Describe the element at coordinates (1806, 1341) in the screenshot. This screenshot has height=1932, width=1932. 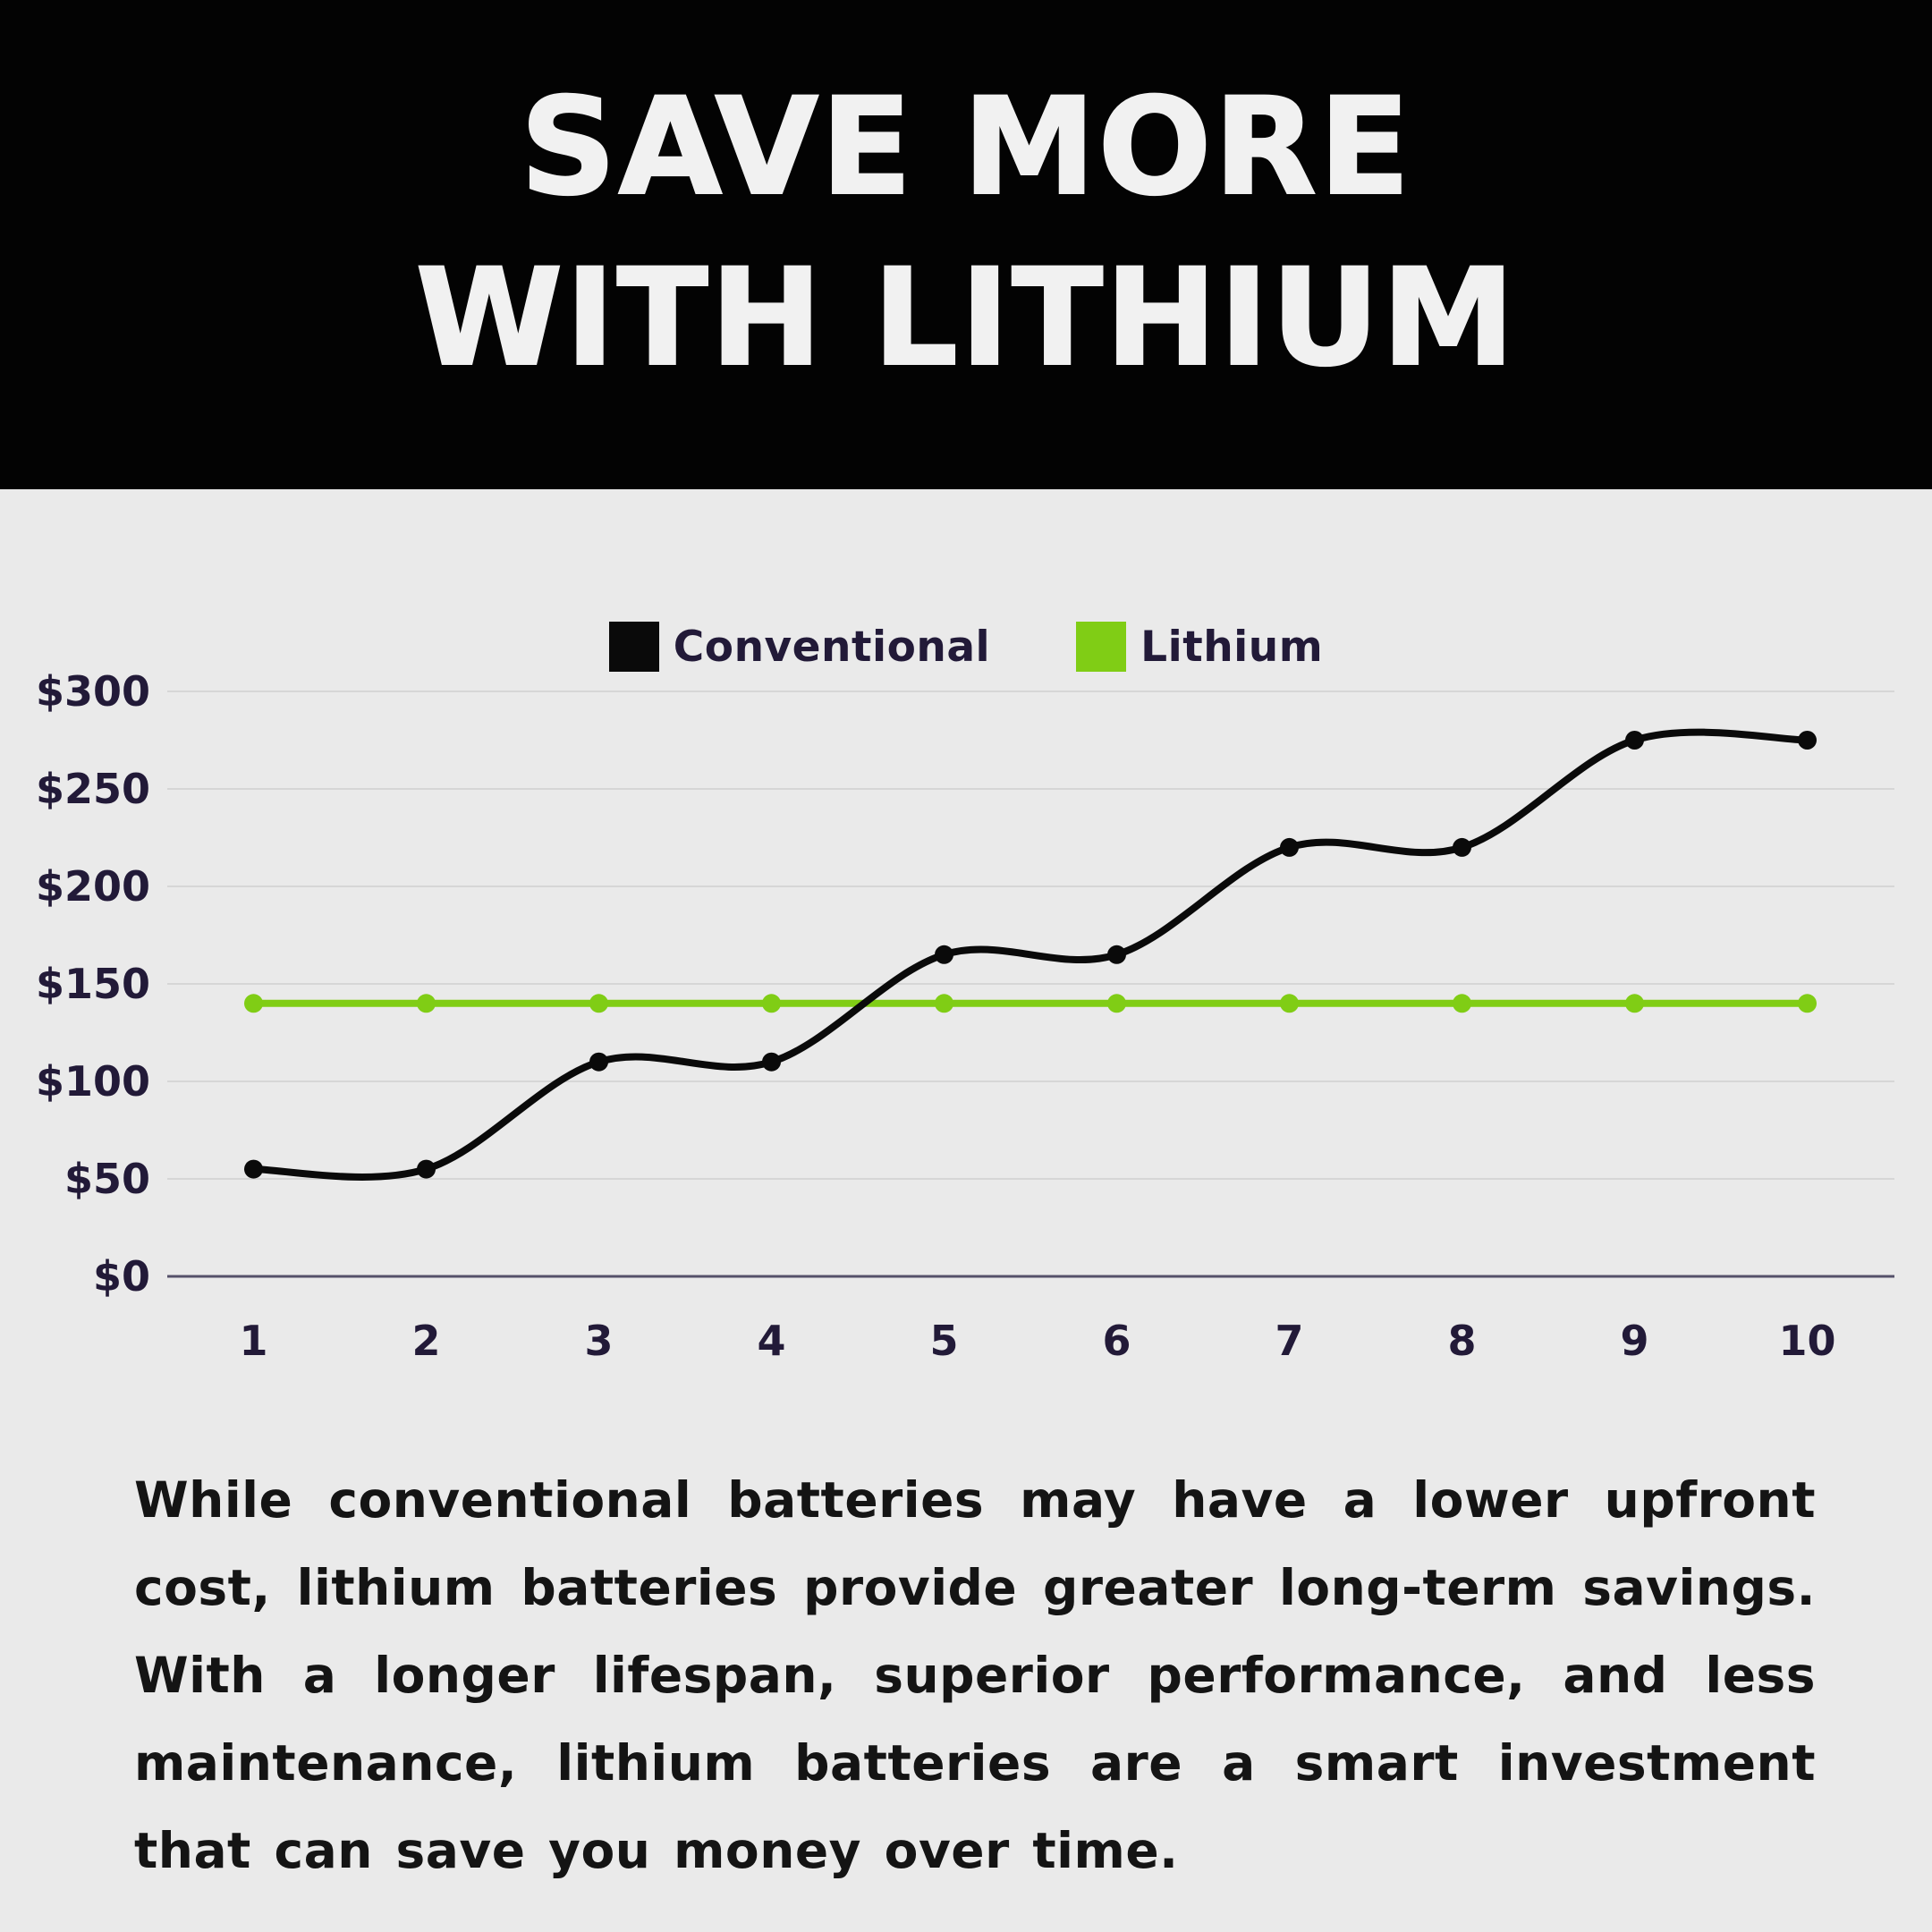
I see `x-tick-label-10: 10` at that location.